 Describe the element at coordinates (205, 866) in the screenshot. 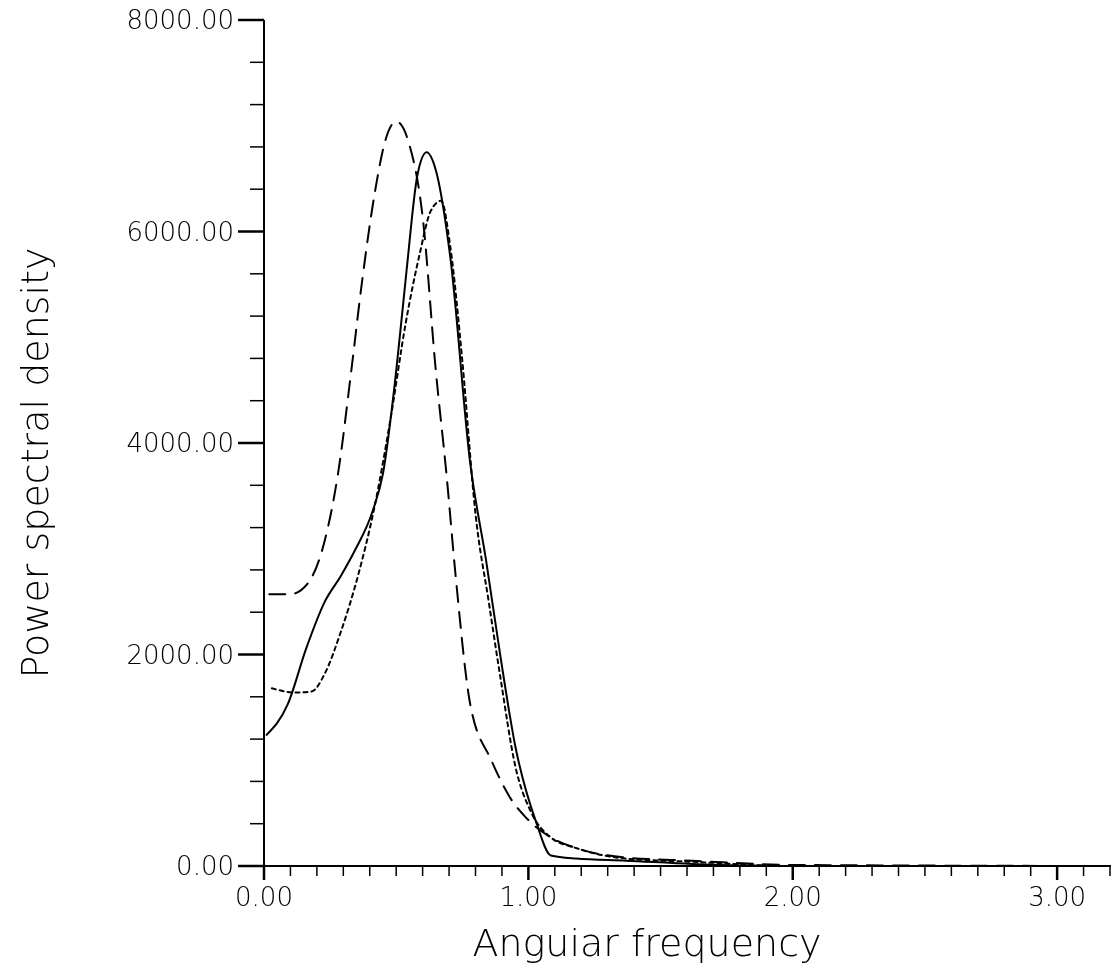

I see `y-tick-label: 0.00` at that location.